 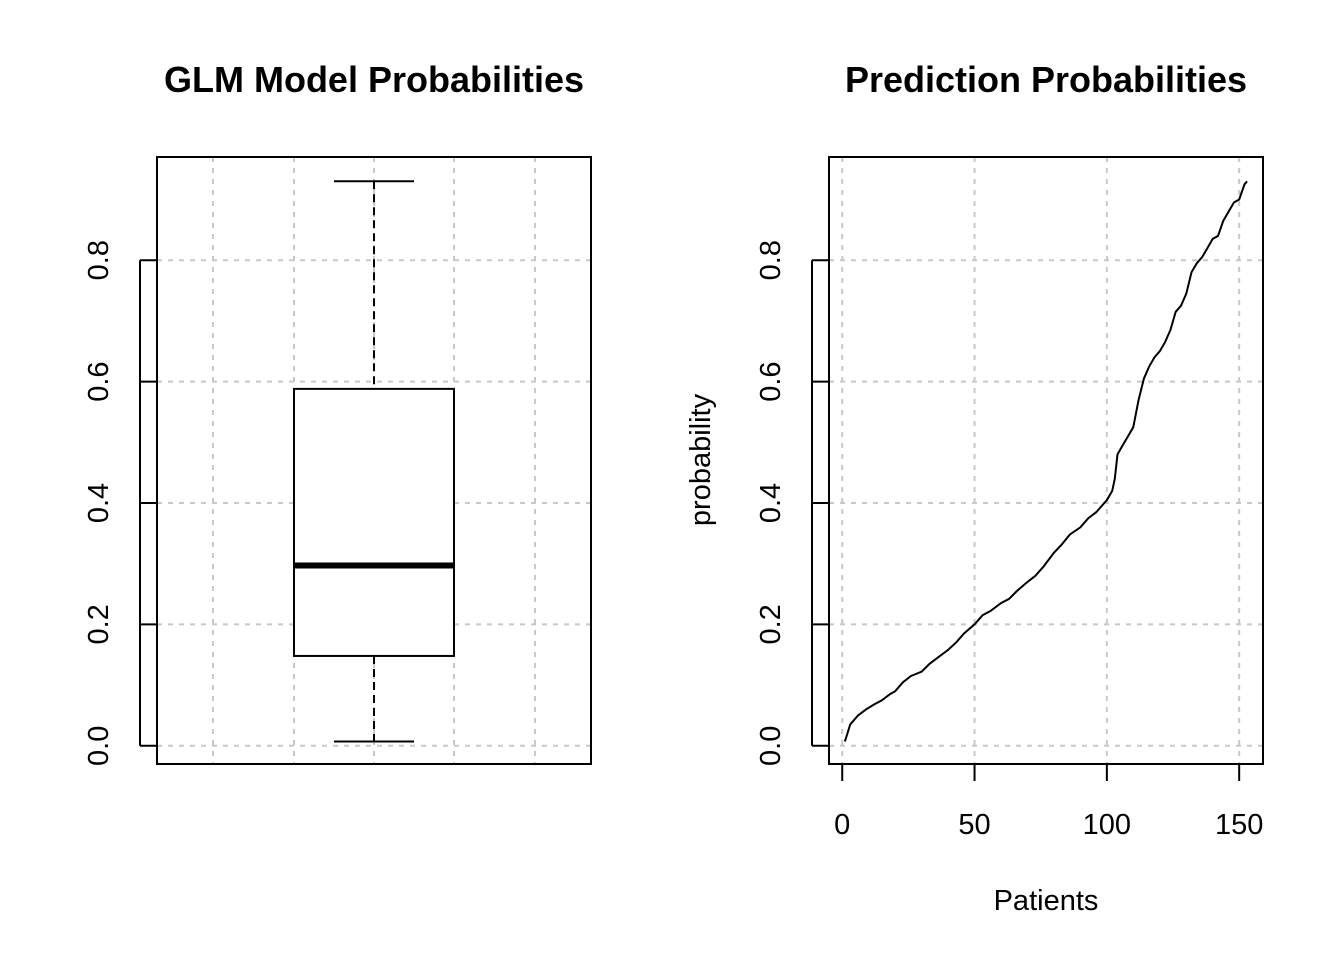 I want to click on boxplot-title: GLM Model Probabilities, so click(x=374, y=79).